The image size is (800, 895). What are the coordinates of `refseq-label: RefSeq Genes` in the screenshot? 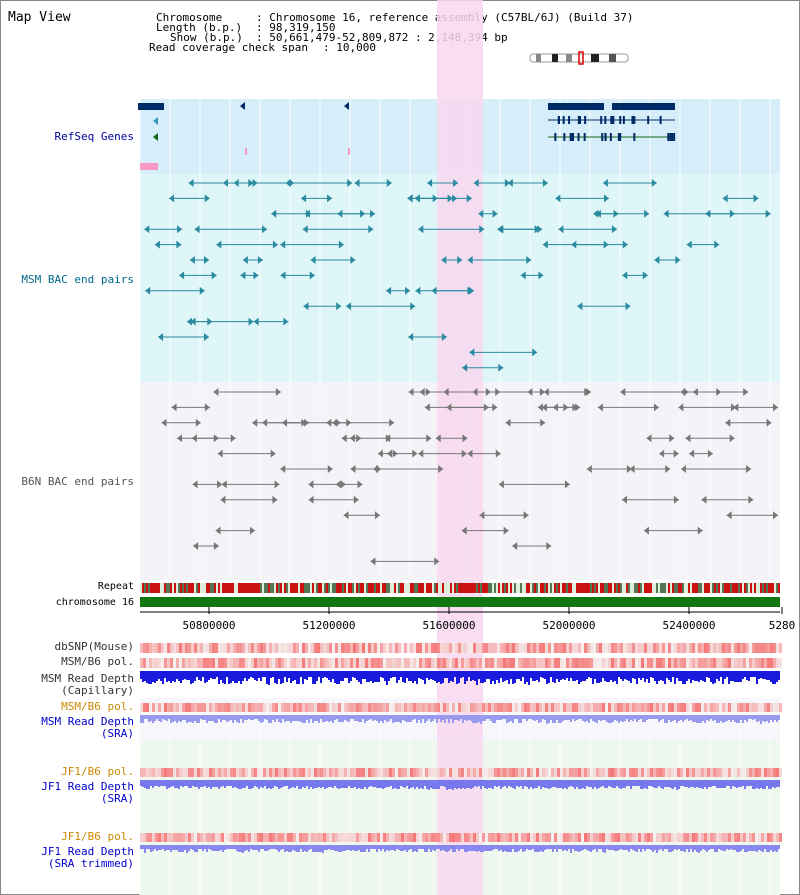 It's located at (94, 136).